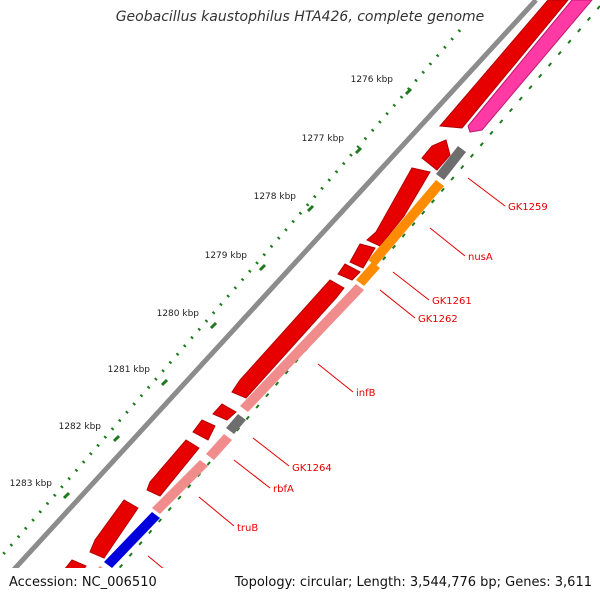 This screenshot has width=600, height=600. I want to click on gene-label: rbfA, so click(283, 489).